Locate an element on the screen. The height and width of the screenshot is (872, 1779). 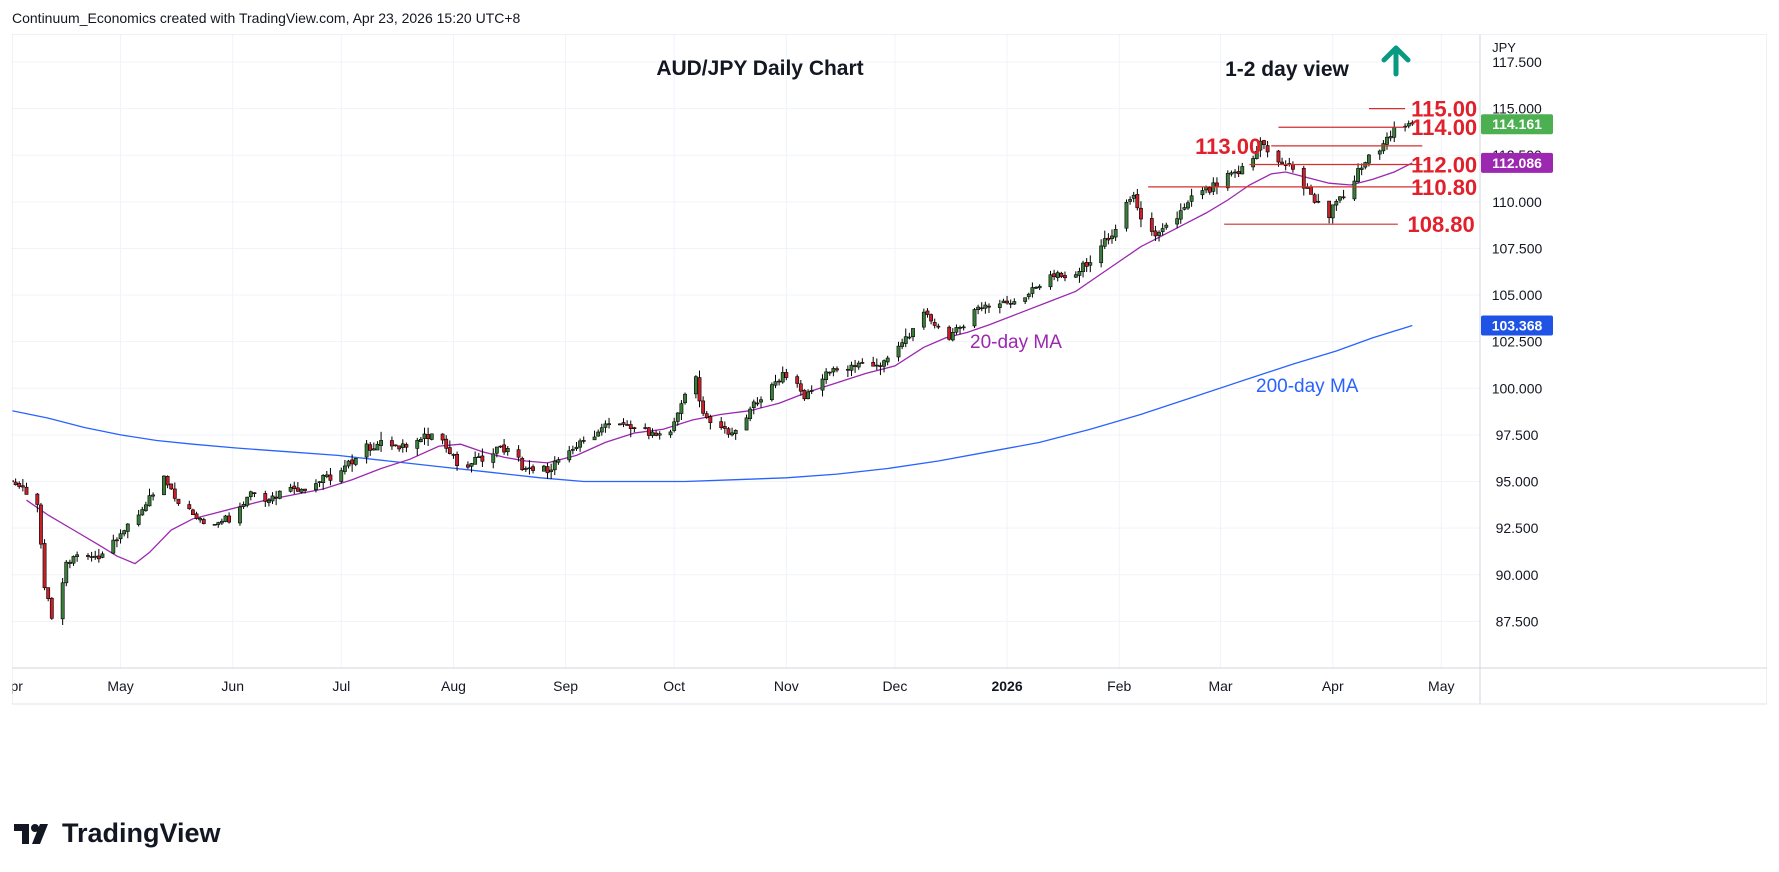
y-tick-label: 117.500 is located at coordinates (1517, 62).